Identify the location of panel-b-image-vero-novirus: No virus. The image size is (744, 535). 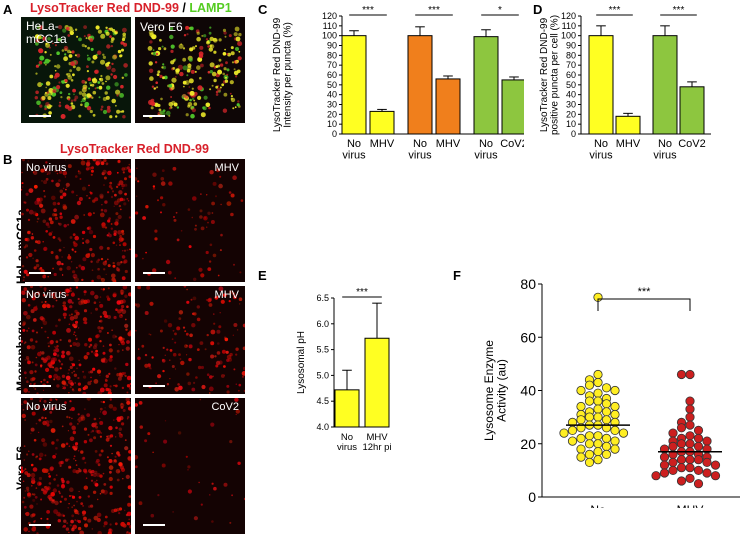
(76, 466).